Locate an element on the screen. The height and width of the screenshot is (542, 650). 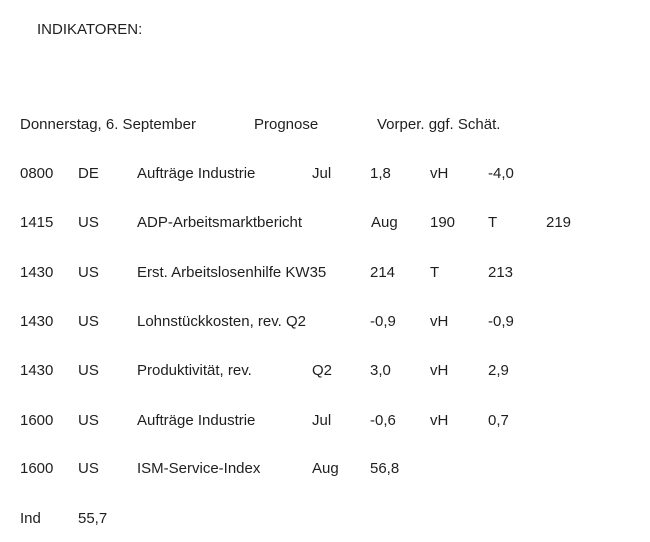
cell-forecast: 56,8 is located at coordinates (385, 468).